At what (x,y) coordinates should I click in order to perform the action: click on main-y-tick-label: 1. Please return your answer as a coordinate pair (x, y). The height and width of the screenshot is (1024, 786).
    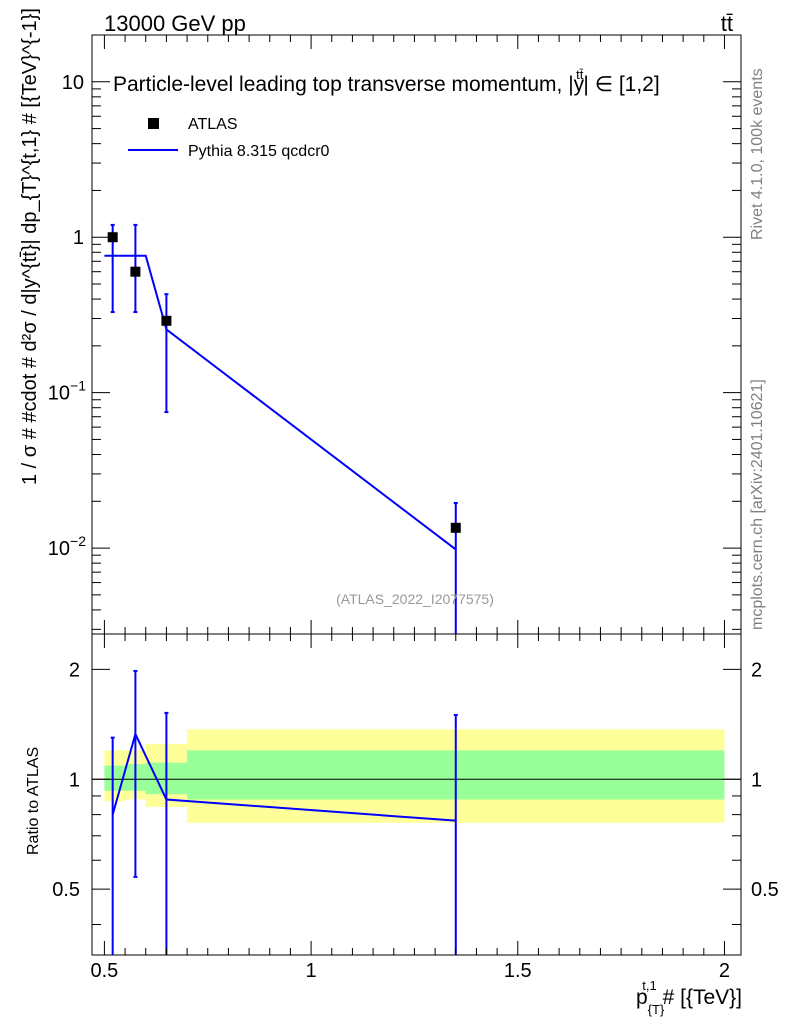
    Looking at the image, I should click on (78, 238).